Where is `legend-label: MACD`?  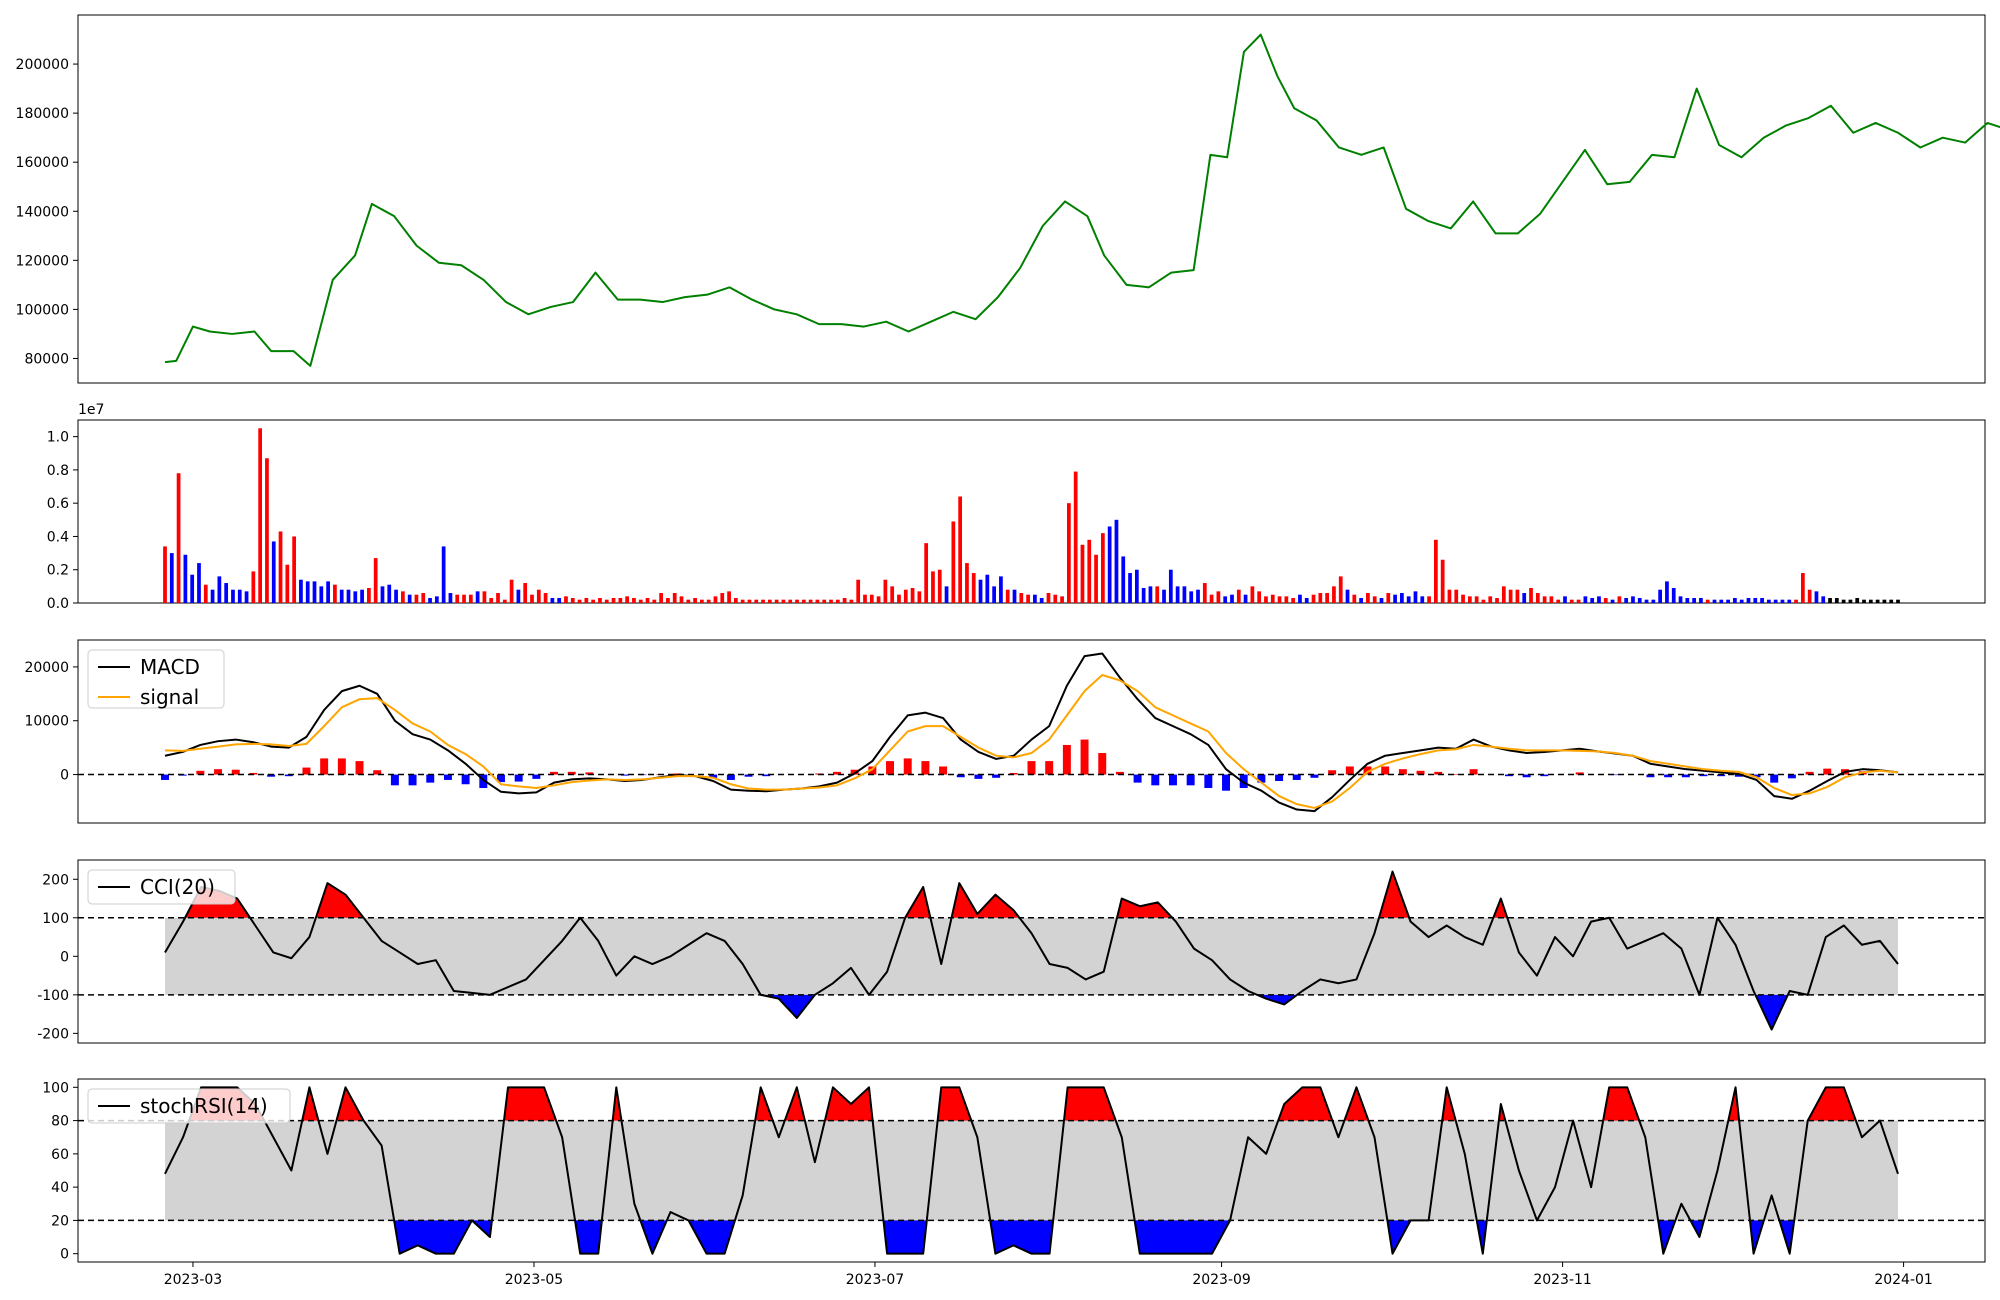
legend-label: MACD is located at coordinates (170, 667).